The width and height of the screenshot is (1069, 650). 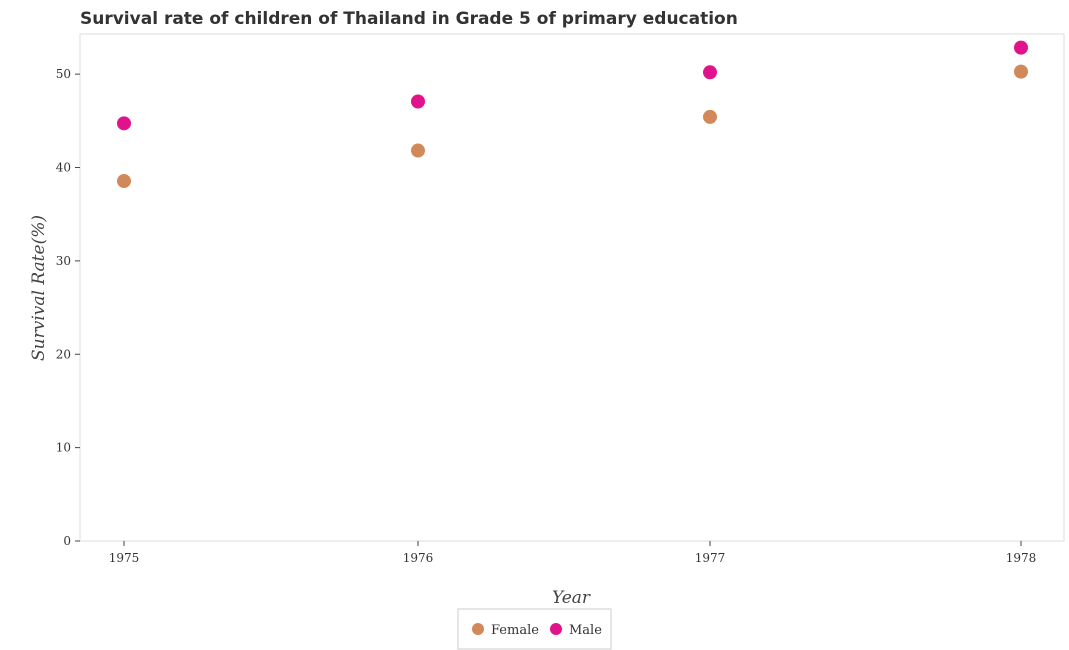 What do you see at coordinates (418, 558) in the screenshot?
I see `x-tick-label: 1976` at bounding box center [418, 558].